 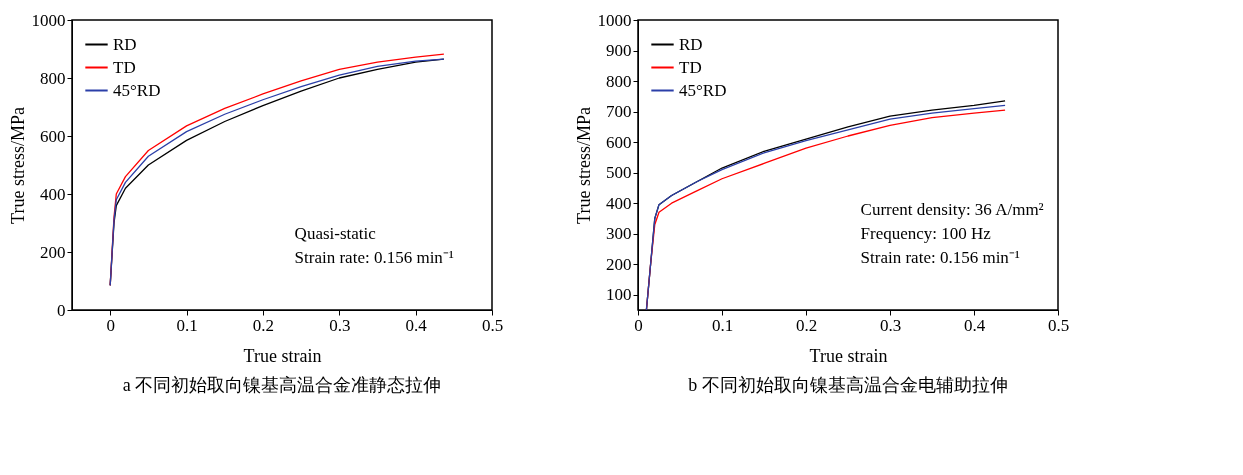 What do you see at coordinates (926, 233) in the screenshot?
I see `annotation: Frequency: 100 Hz` at bounding box center [926, 233].